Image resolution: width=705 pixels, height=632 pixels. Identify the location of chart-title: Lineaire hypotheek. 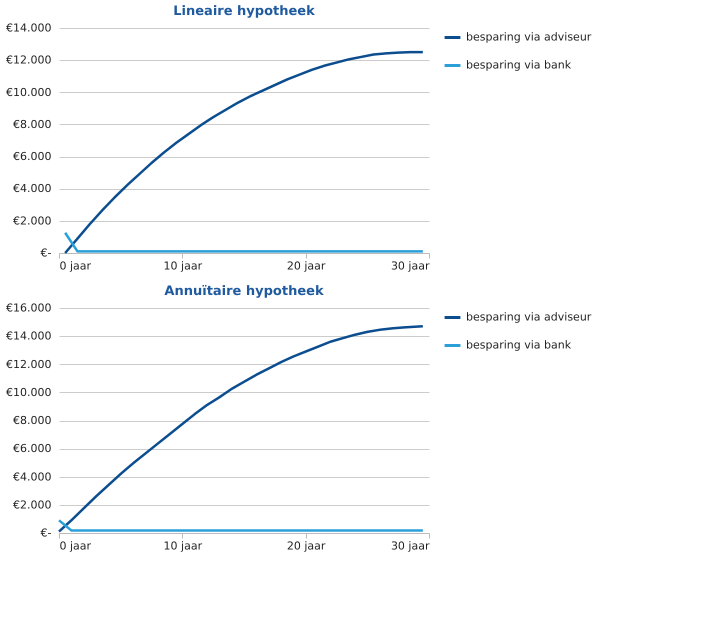
(244, 11).